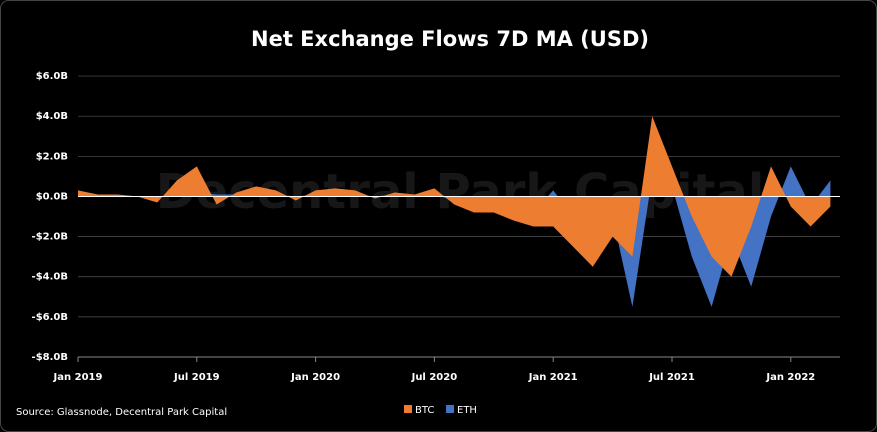  Describe the element at coordinates (450, 39) in the screenshot. I see `chart-title: Net Exchange Flows 7D MA (USD)` at that location.